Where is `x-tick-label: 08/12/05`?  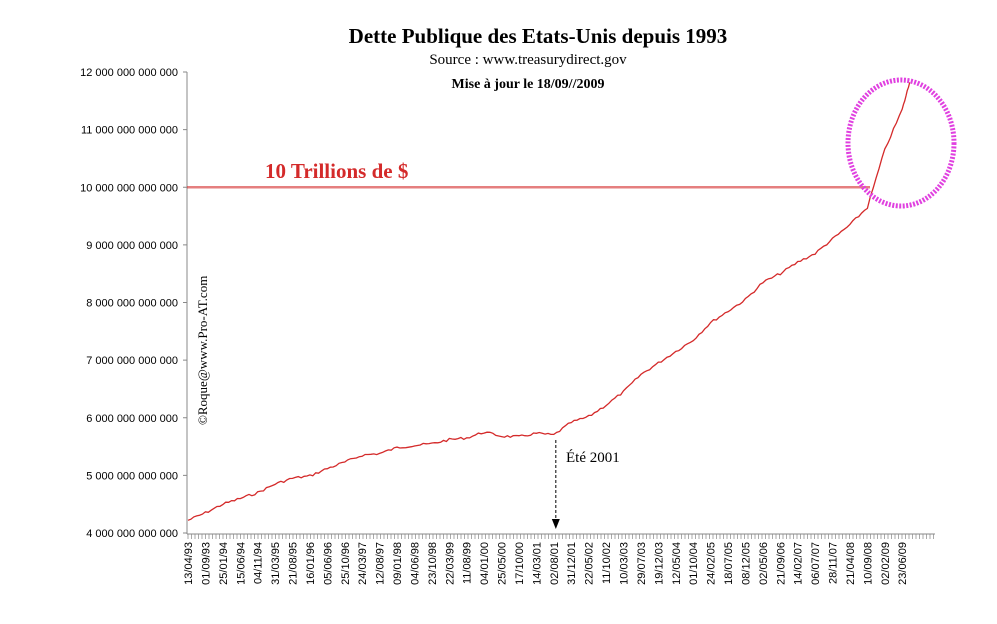 x-tick-label: 08/12/05 is located at coordinates (746, 563).